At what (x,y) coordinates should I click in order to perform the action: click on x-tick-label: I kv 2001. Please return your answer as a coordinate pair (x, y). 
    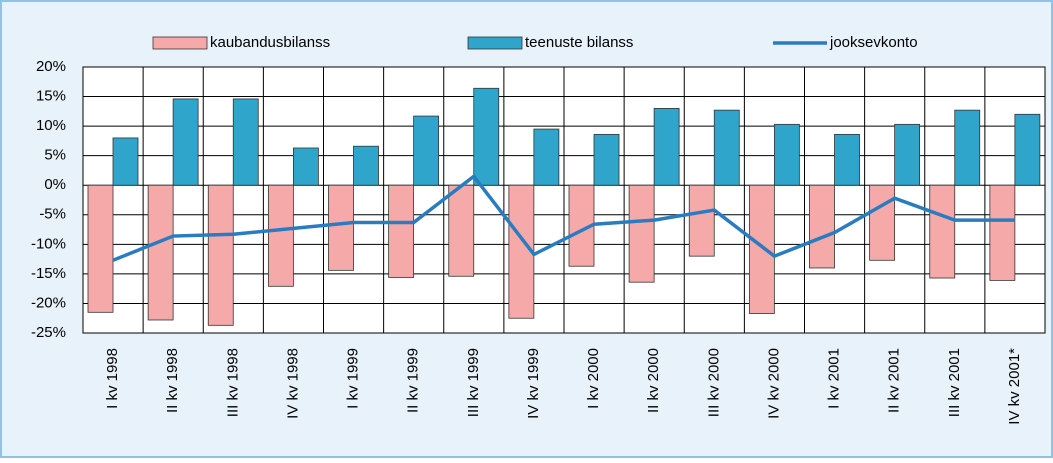
    Looking at the image, I should click on (834, 378).